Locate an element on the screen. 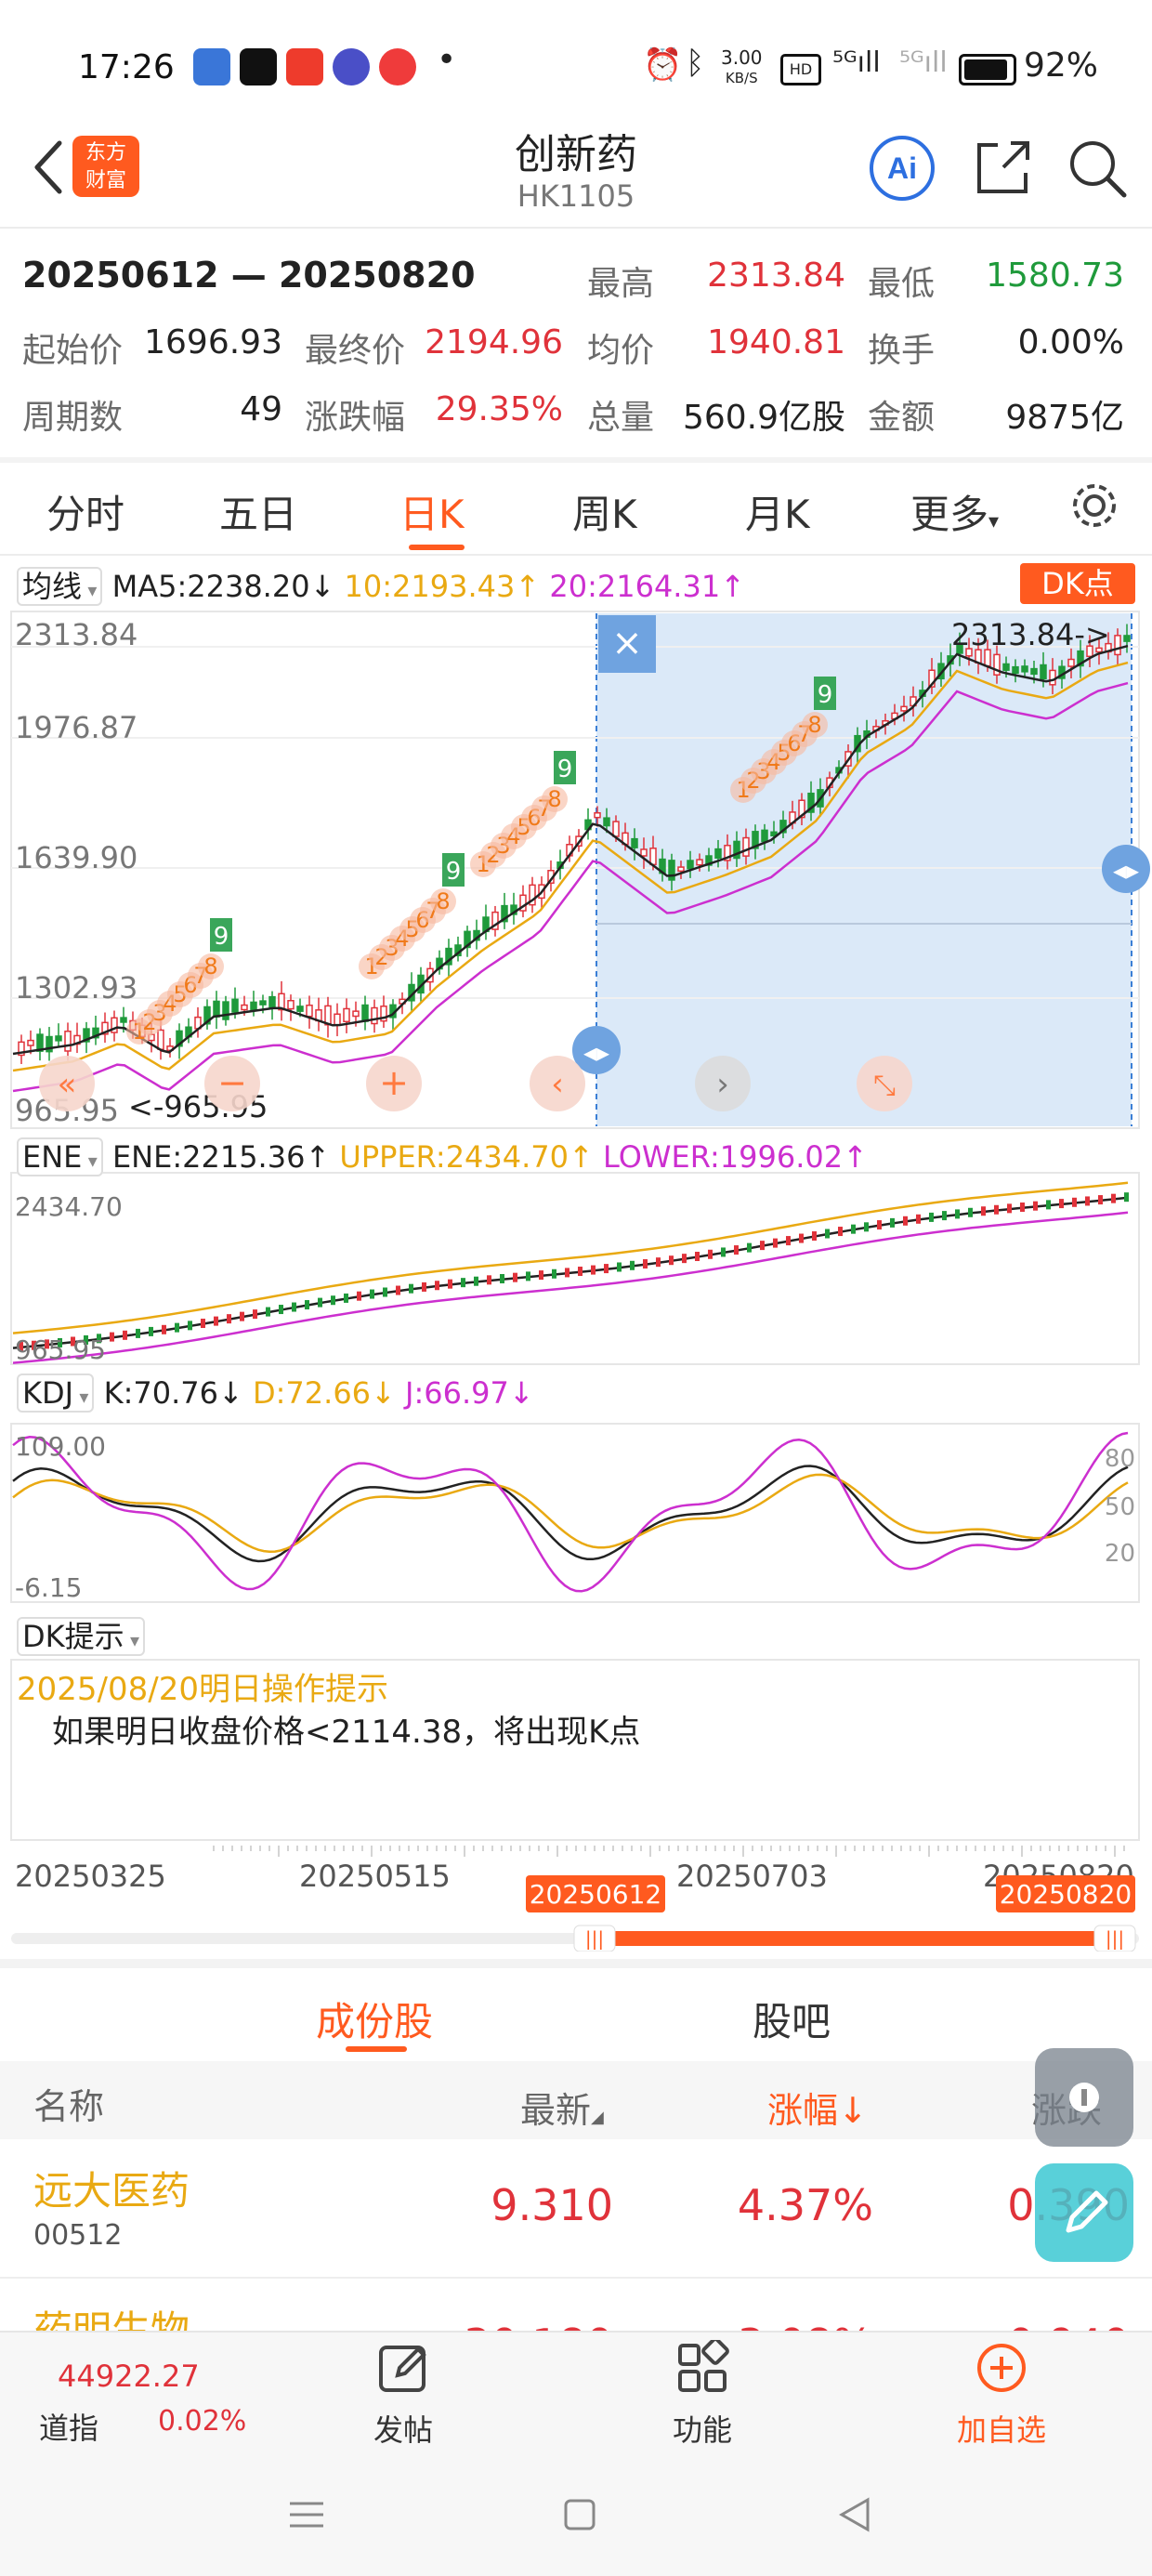 The image size is (1152, 2576). index-value: 44922.27 is located at coordinates (129, 2376).